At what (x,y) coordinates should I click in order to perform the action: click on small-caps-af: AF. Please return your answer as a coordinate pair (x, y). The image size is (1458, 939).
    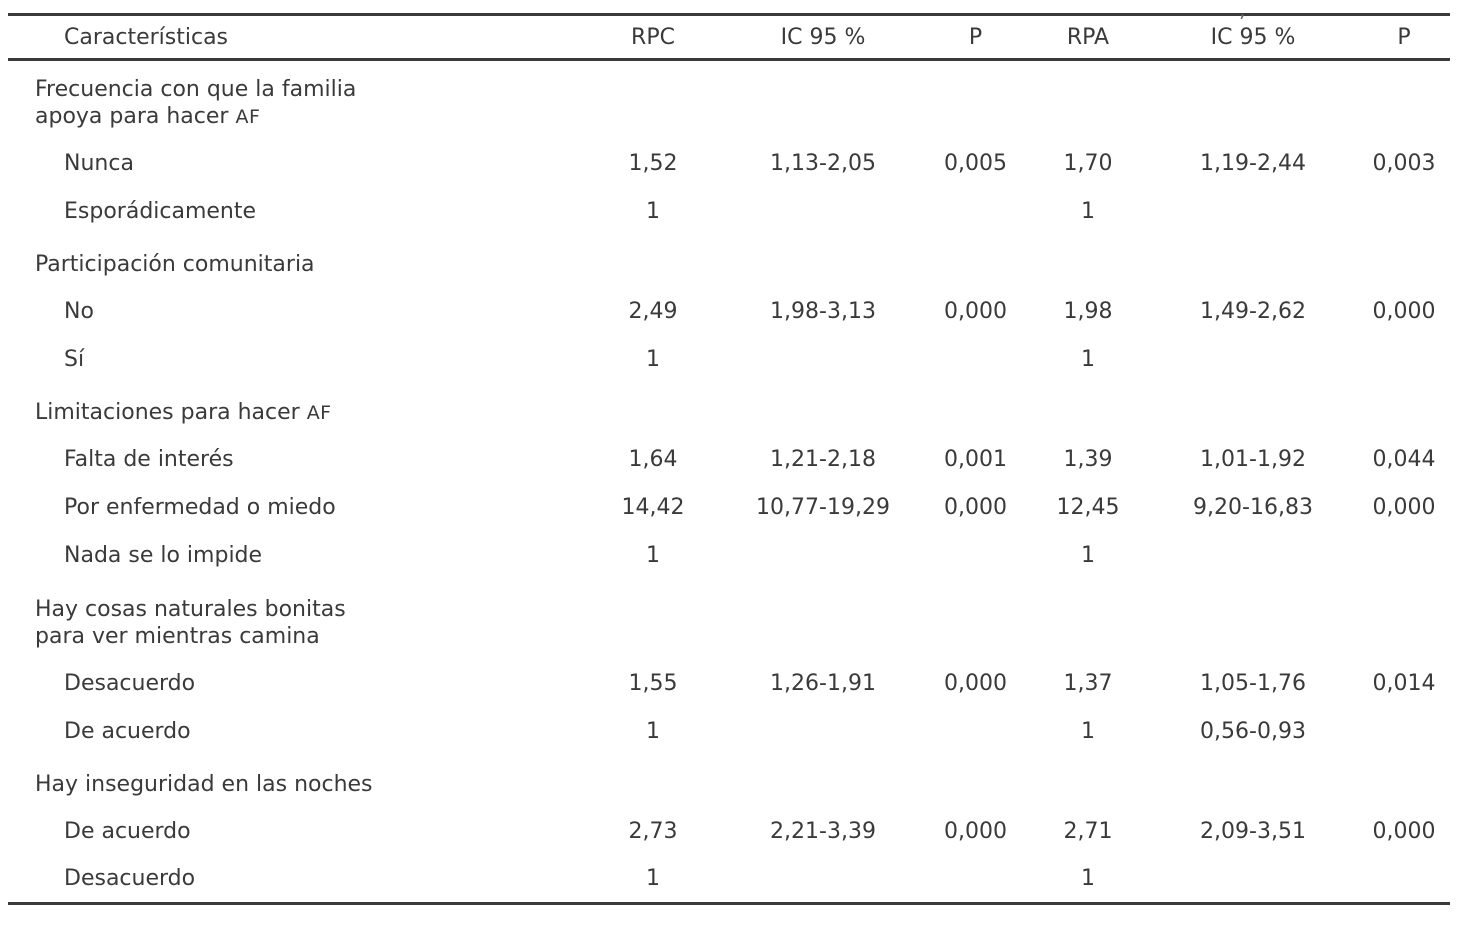
    Looking at the image, I should click on (248, 116).